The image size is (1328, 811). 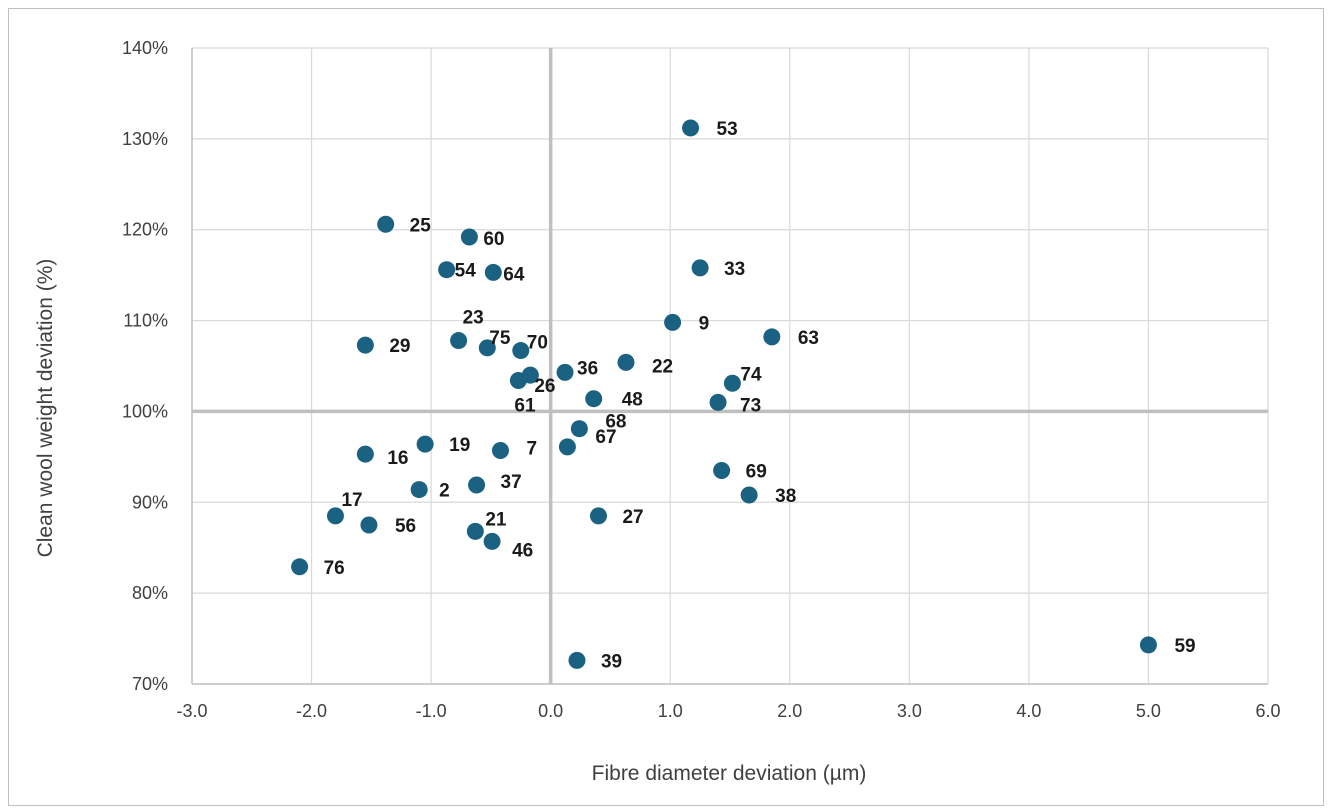 What do you see at coordinates (789, 711) in the screenshot?
I see `x-tick-label: 2.0` at bounding box center [789, 711].